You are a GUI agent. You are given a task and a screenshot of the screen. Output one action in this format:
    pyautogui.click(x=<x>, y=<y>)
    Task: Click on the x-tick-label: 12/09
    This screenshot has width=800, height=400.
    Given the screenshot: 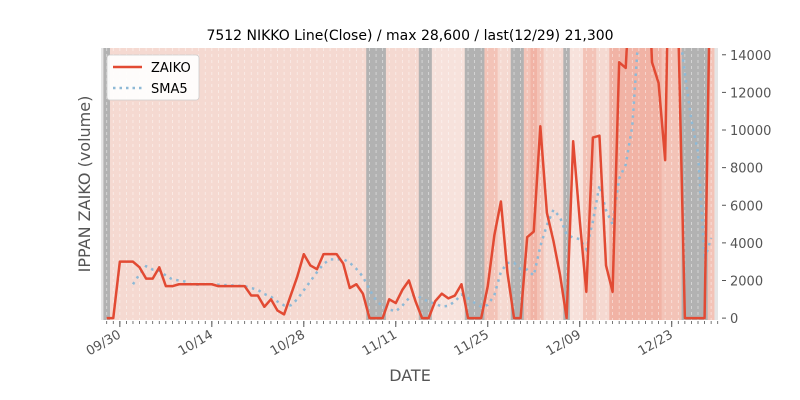 What is the action you would take?
    pyautogui.click(x=564, y=343)
    